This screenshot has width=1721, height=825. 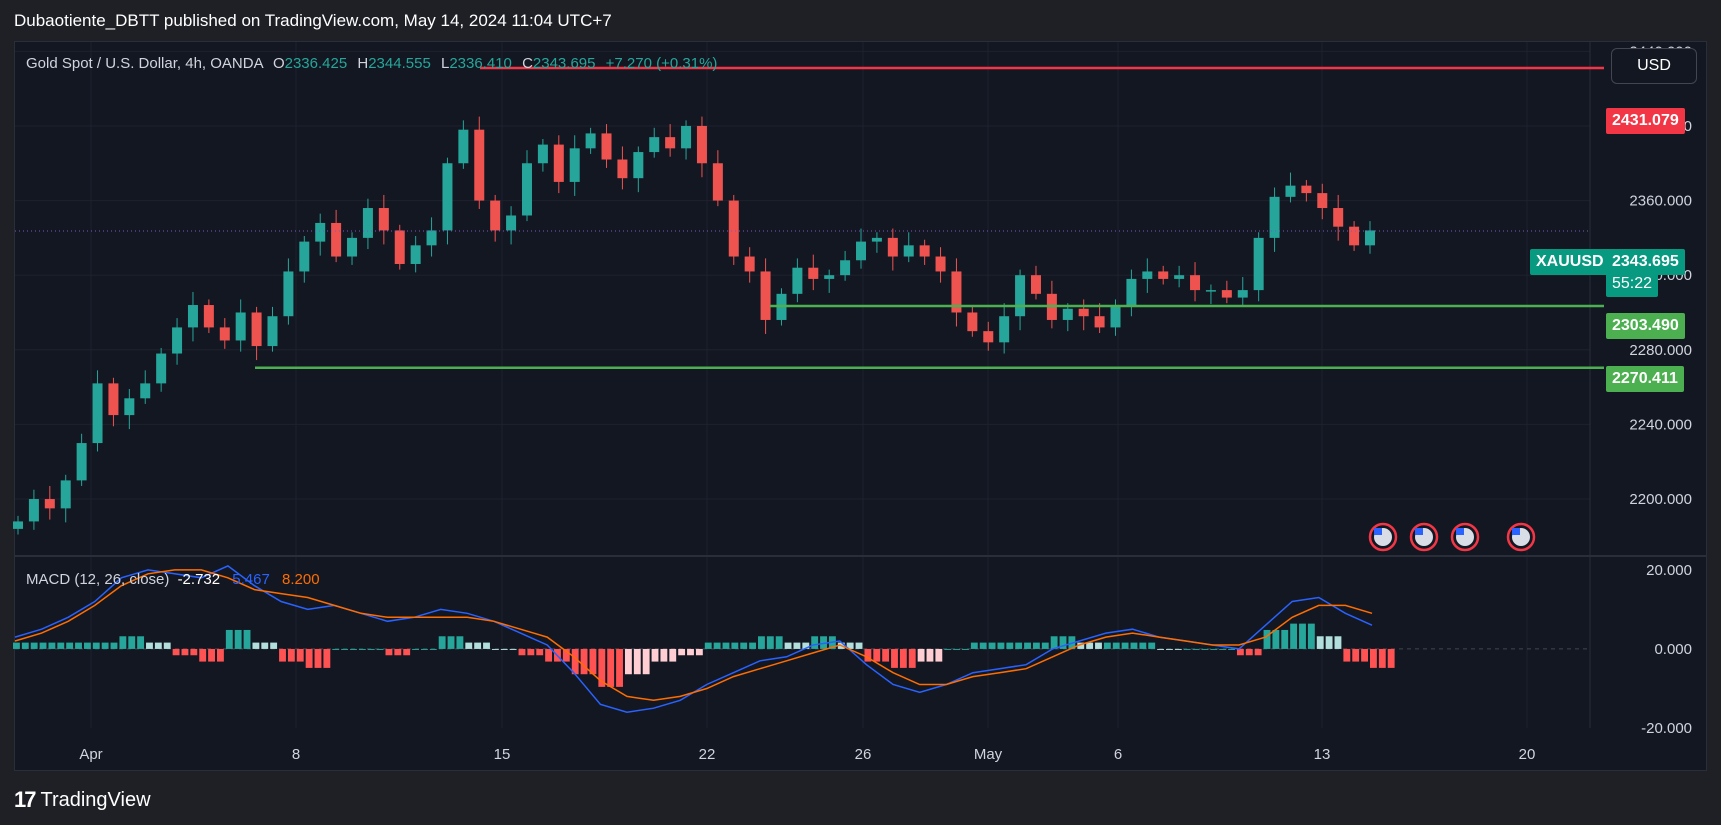 I want to click on open-label: O, so click(x=278, y=63).